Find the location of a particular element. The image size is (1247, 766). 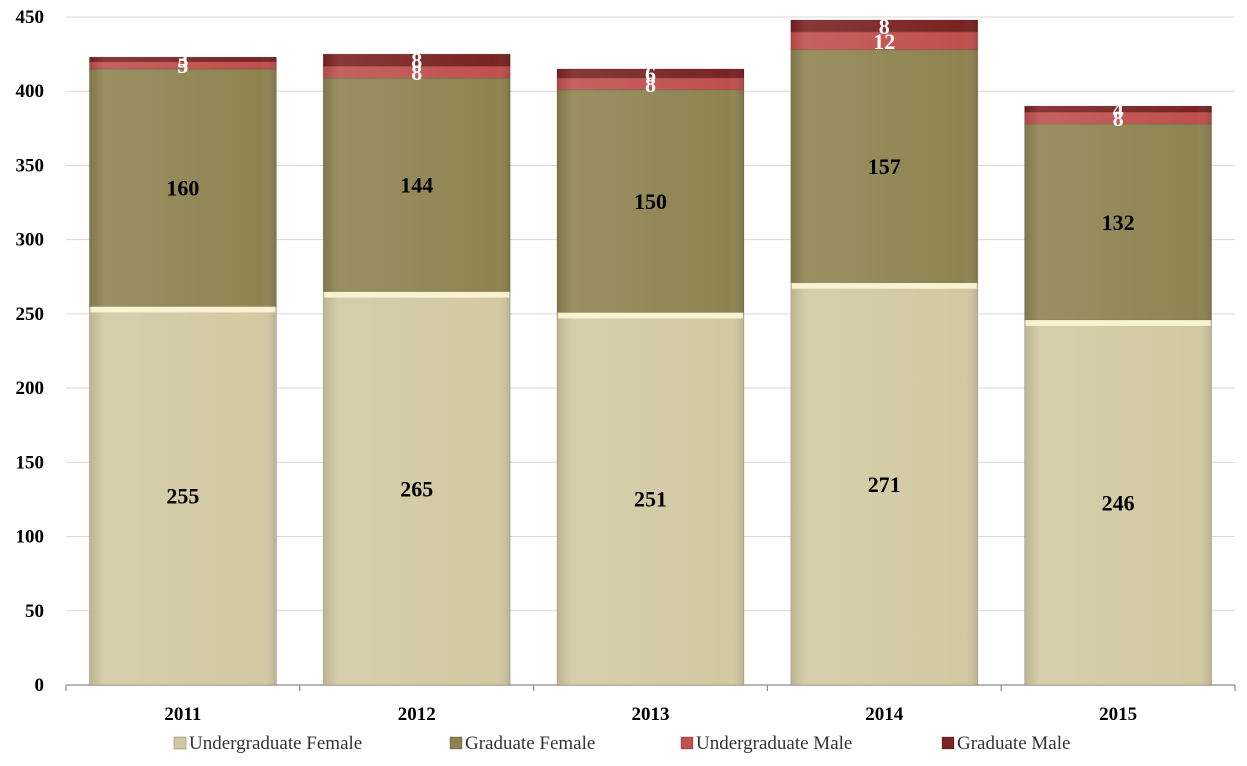

data-label-undergraduate-female-2015: 246 is located at coordinates (1118, 502).